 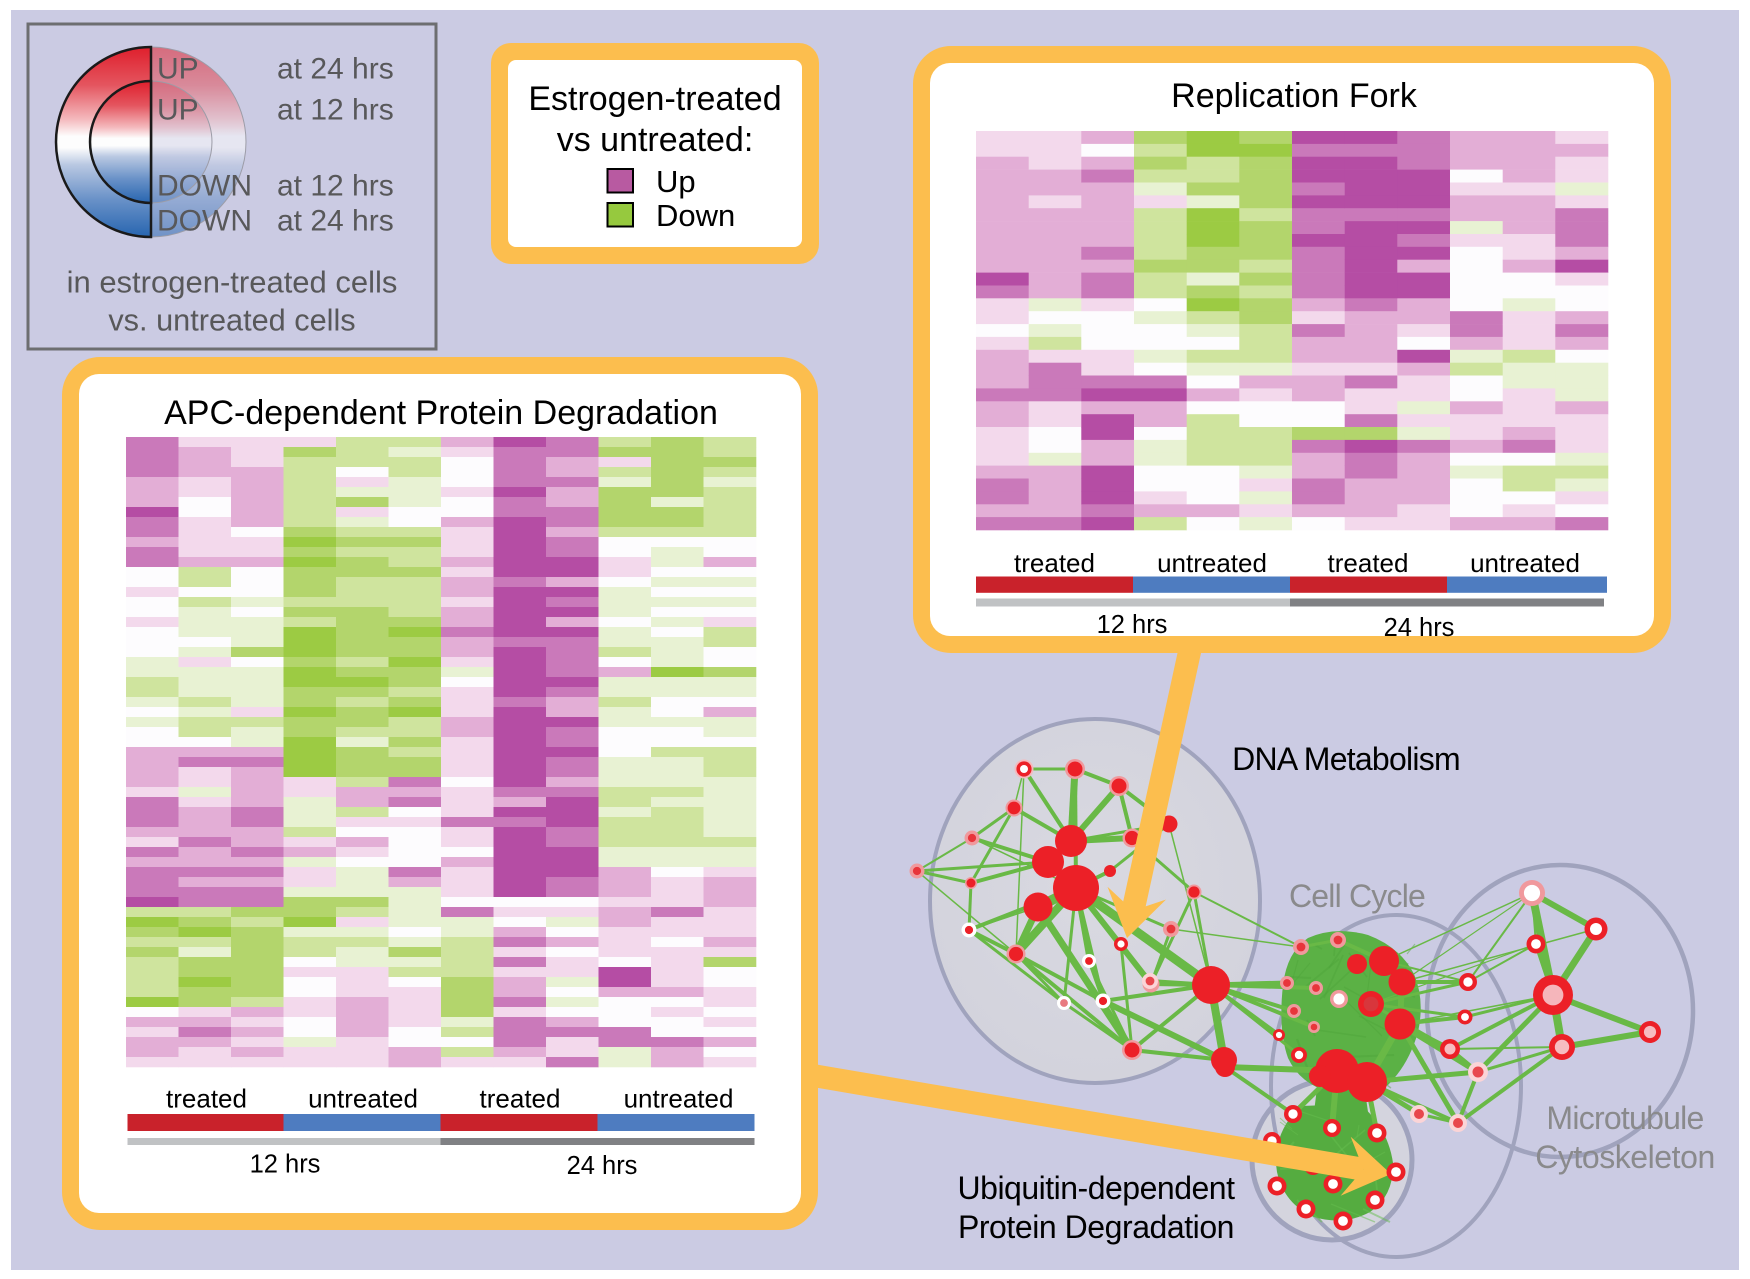 I want to click on svg-text: Protein Degradation, so click(x=1096, y=1227).